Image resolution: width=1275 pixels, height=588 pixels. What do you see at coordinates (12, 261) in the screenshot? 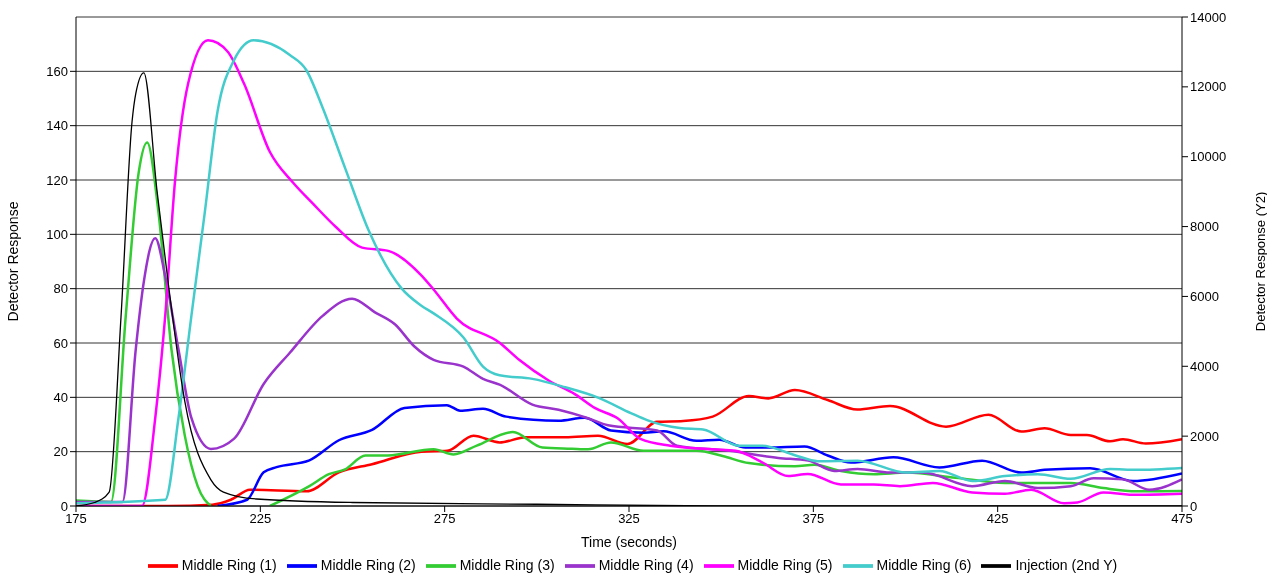
I see `y-axis-title: Detector Response` at bounding box center [12, 261].